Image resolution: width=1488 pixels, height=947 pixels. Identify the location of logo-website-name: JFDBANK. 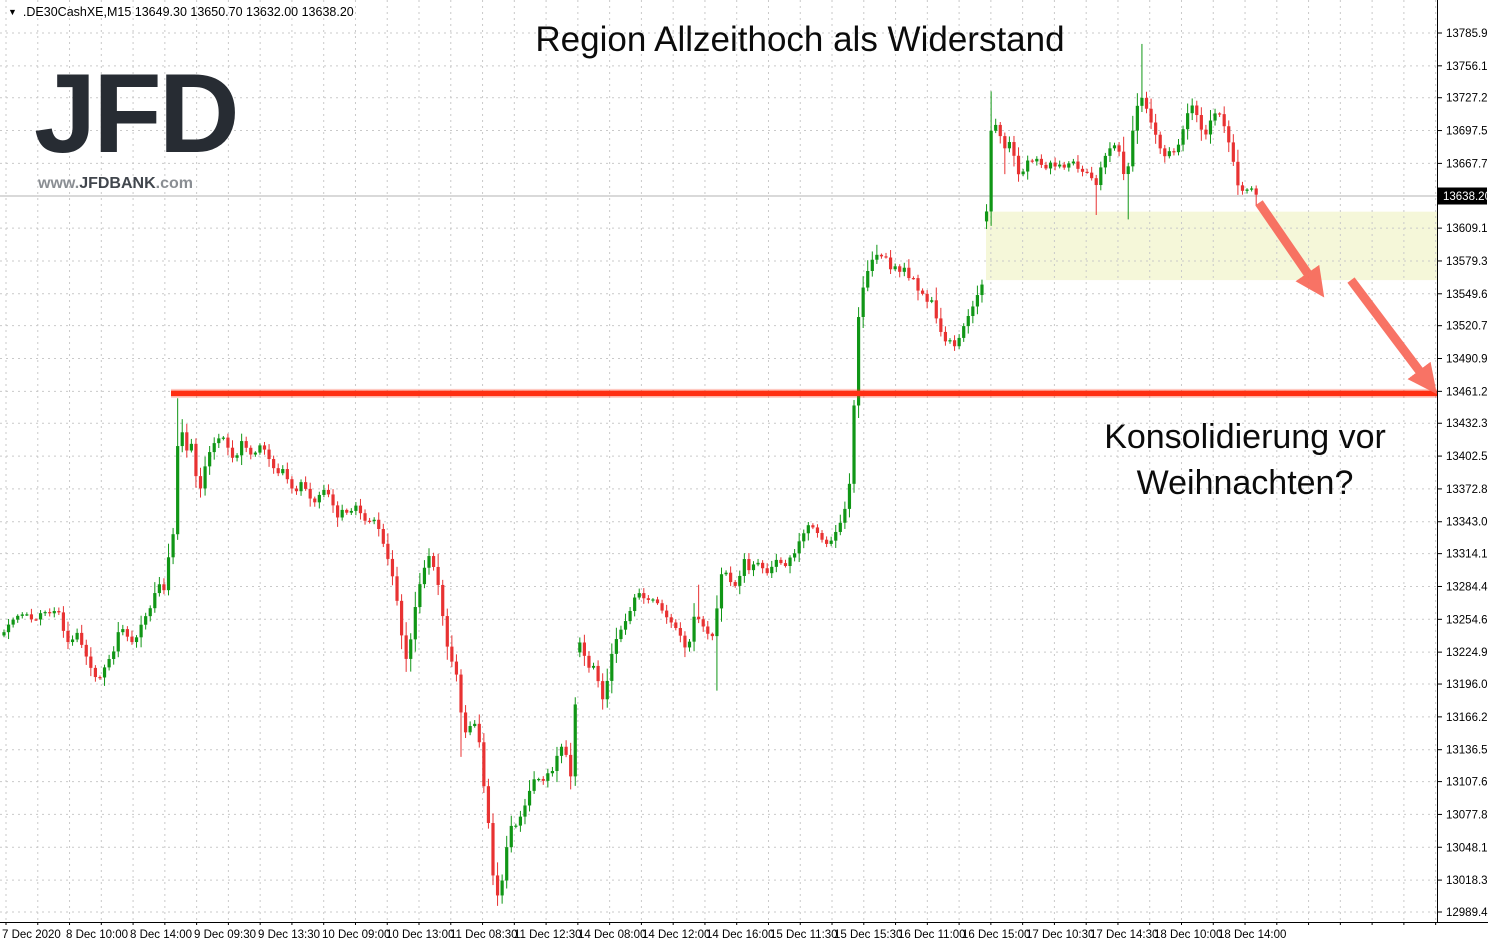
(117, 183).